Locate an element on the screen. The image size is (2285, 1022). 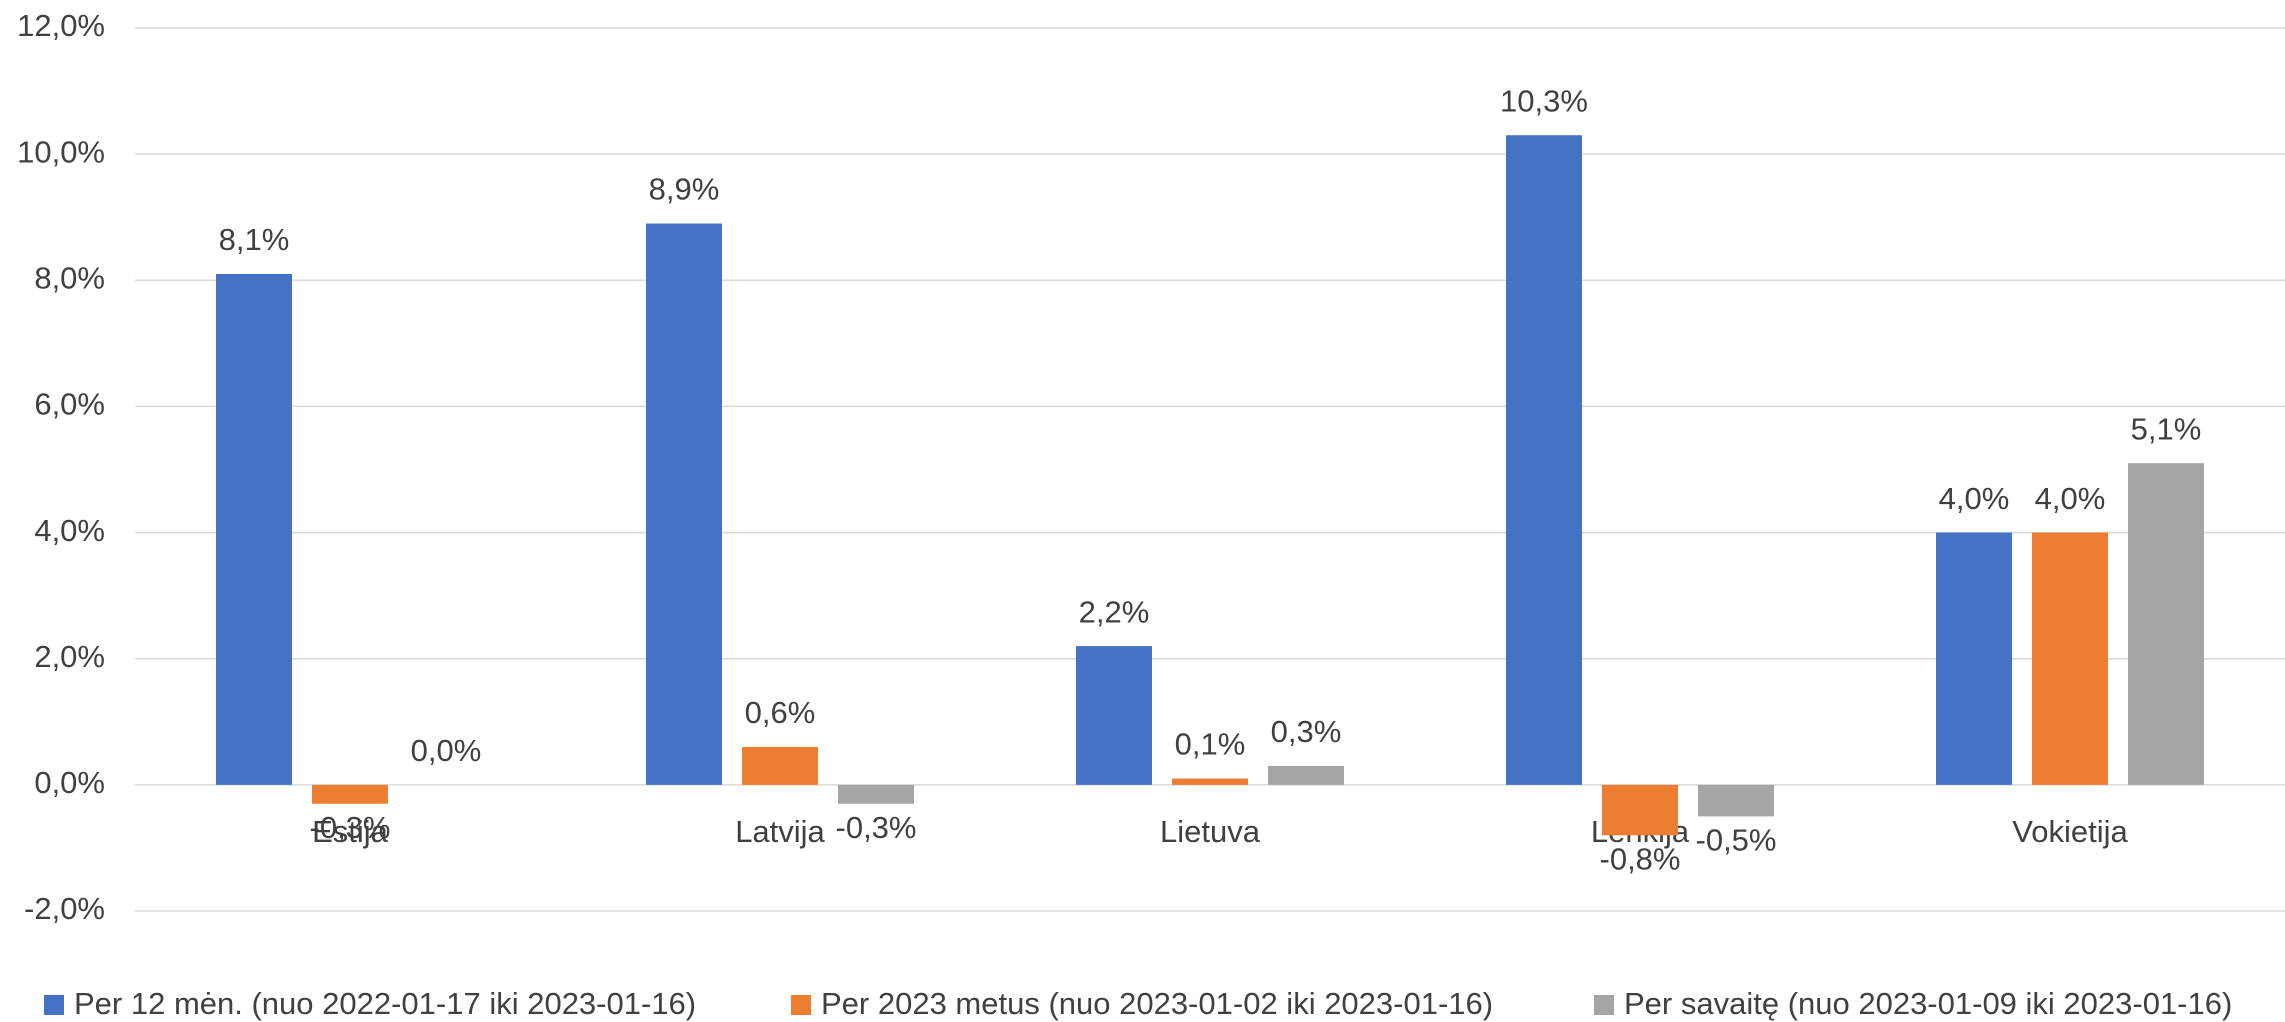
data-label: 10,3% is located at coordinates (1544, 100).